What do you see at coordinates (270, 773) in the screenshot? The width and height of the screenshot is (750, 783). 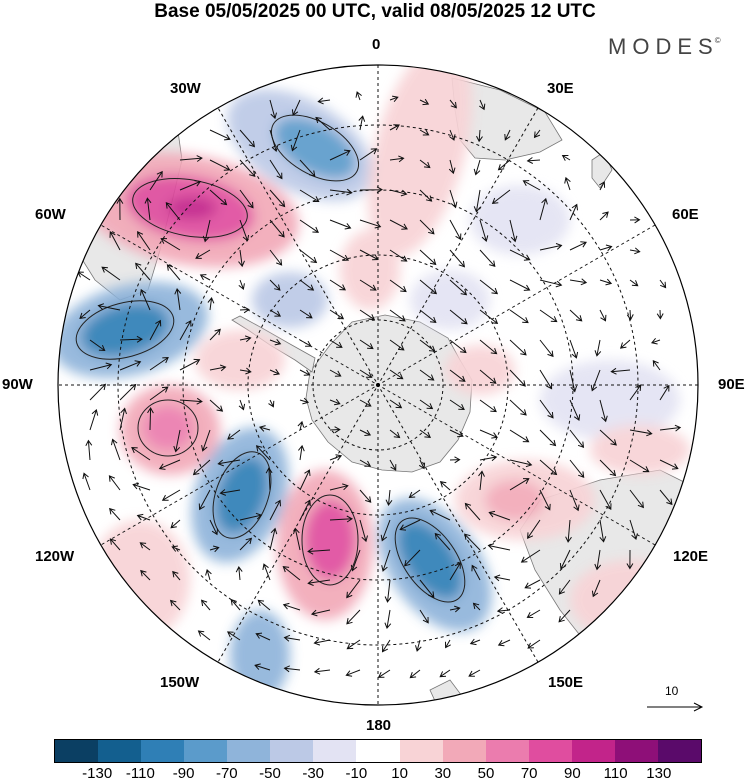 I see `colorbar-tick-label: -50` at bounding box center [270, 773].